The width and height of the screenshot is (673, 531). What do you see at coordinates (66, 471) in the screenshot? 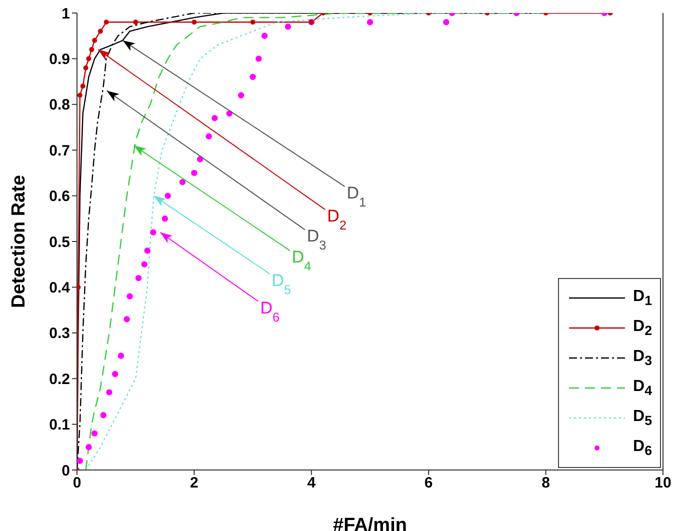
I see `y-tick-label: 0` at bounding box center [66, 471].